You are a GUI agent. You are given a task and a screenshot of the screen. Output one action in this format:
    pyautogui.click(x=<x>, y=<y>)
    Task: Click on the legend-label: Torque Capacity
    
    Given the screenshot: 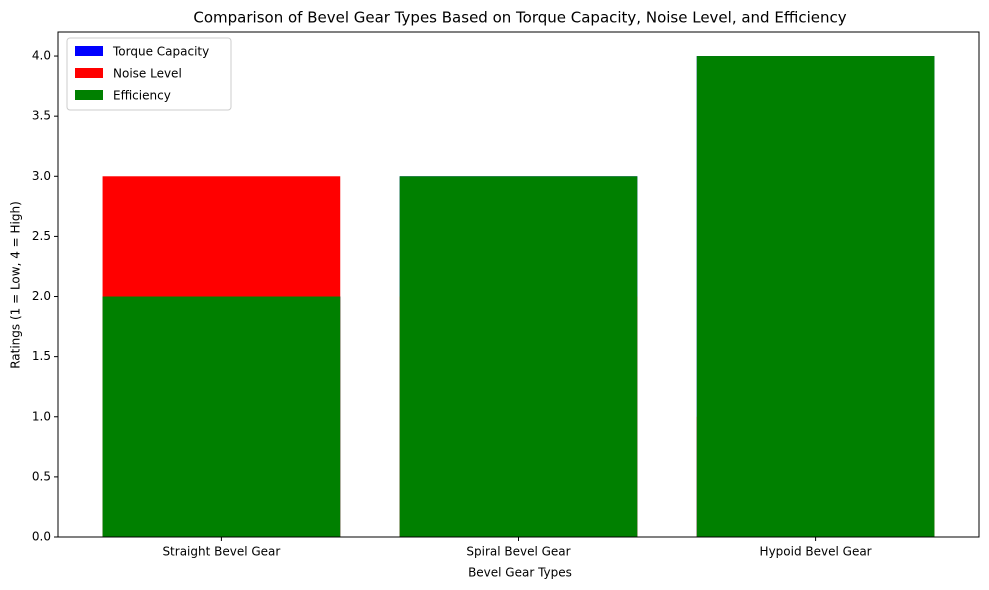 What is the action you would take?
    pyautogui.click(x=160, y=52)
    